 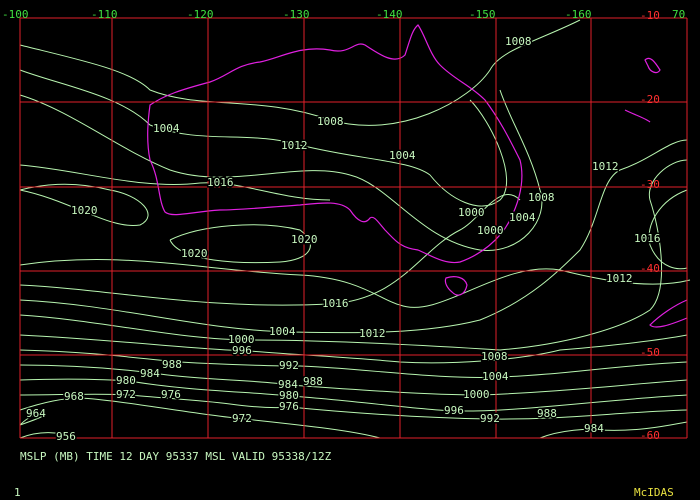 I want to click on longitude-label: -120, so click(x=200, y=14).